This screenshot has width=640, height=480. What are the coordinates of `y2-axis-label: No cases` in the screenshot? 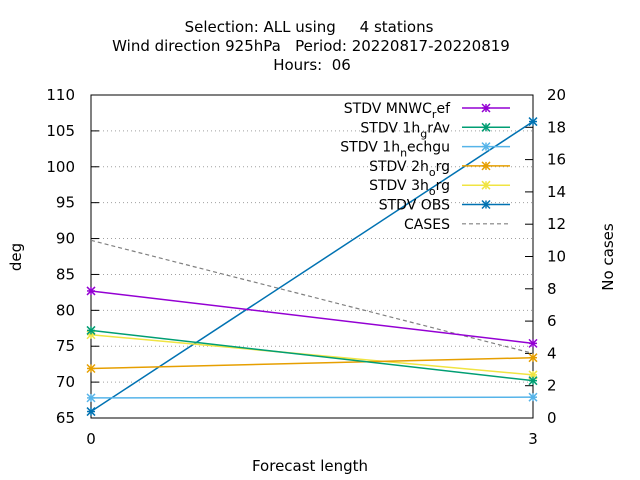 It's located at (608, 257).